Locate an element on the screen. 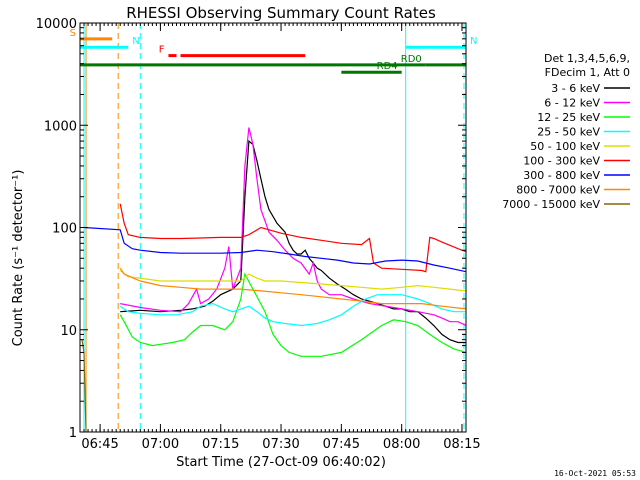 This screenshot has width=640, height=480. legend-label: 3 - 6 keV is located at coordinates (575, 88).